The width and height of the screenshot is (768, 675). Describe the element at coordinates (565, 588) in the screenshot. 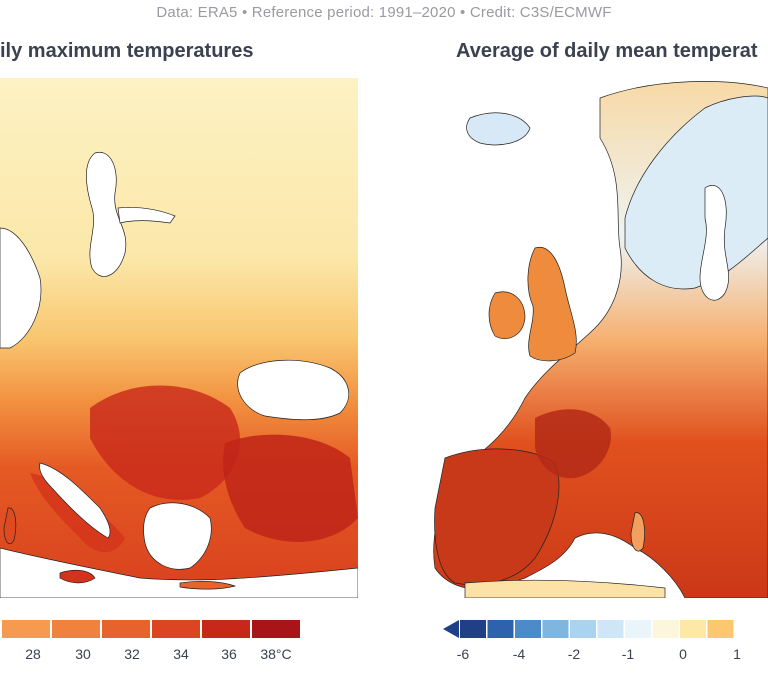

I see `north-africa` at that location.